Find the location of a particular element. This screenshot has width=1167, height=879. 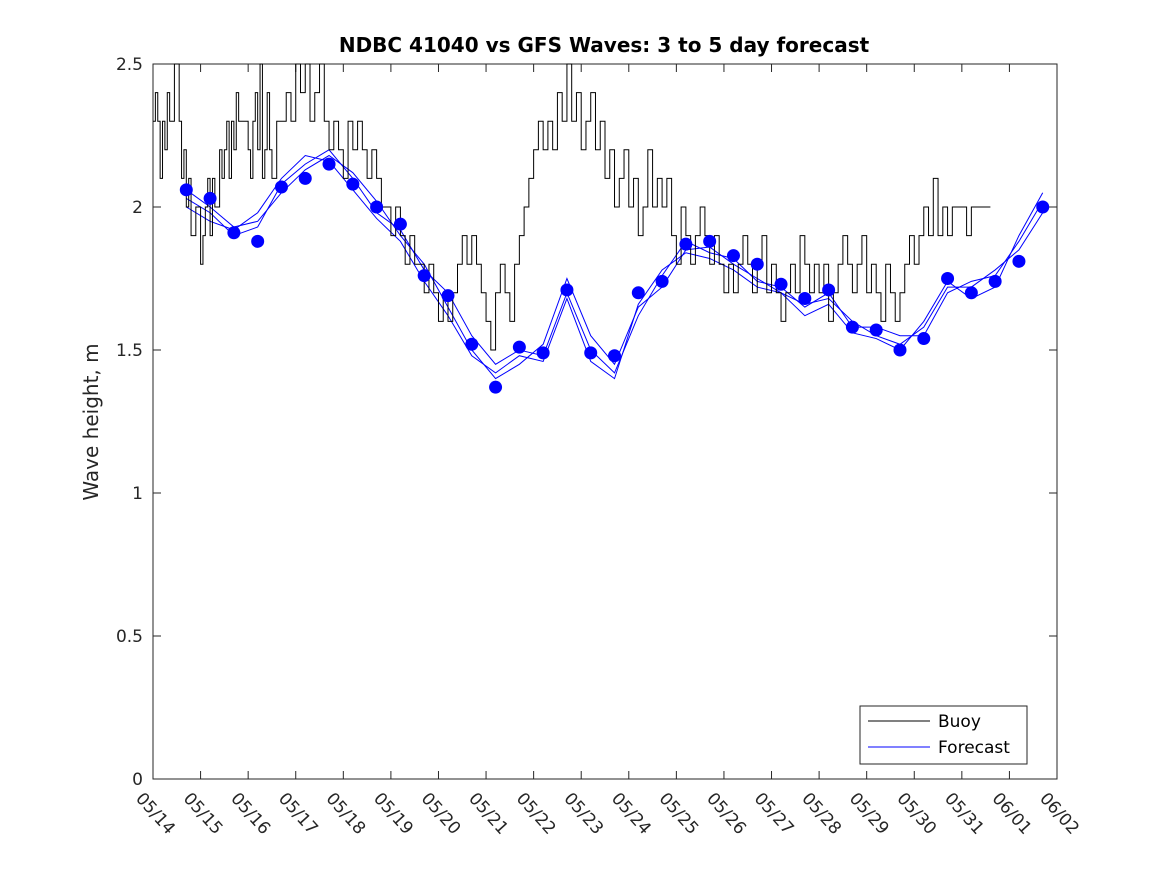

y-tick-label: 2 is located at coordinates (137, 208).